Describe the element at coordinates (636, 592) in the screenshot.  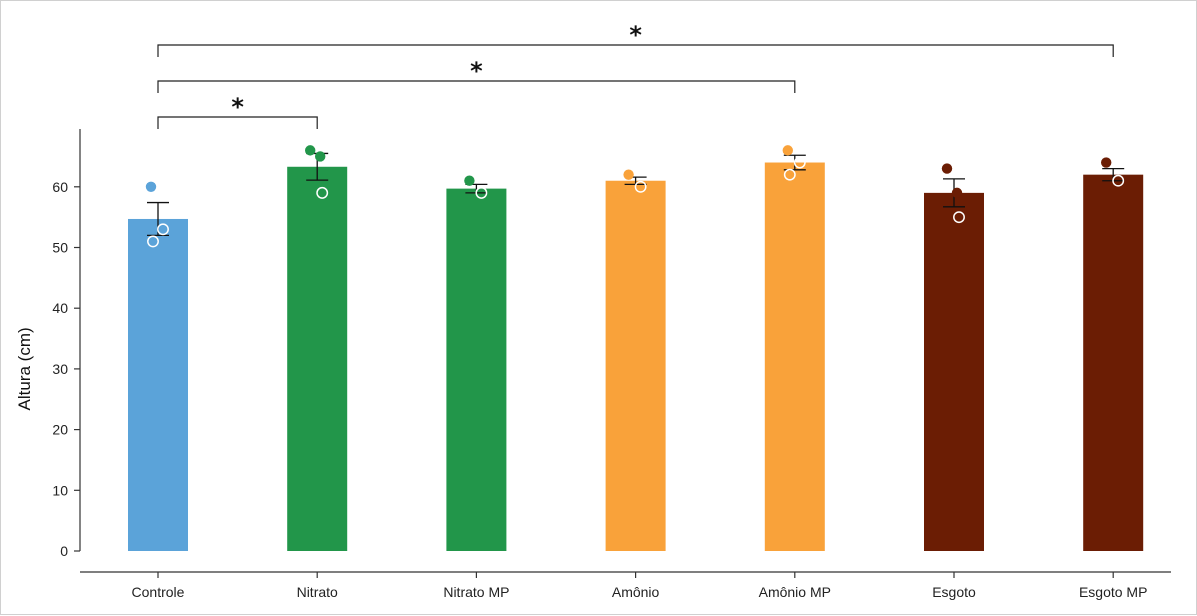
I see `x-tick-label: Amônio` at that location.